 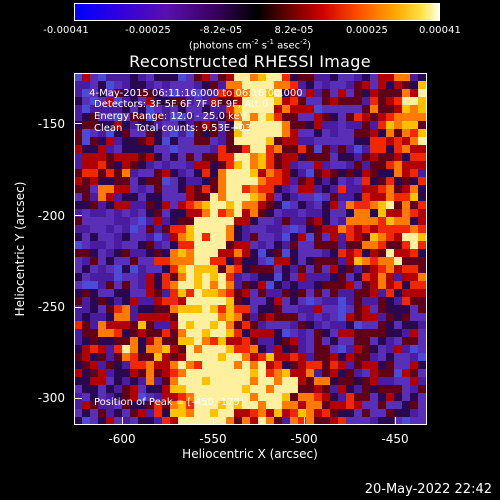 I want to click on annotation-energy: Energy Range: 12.0 - 25.0 keV, so click(x=170, y=116).